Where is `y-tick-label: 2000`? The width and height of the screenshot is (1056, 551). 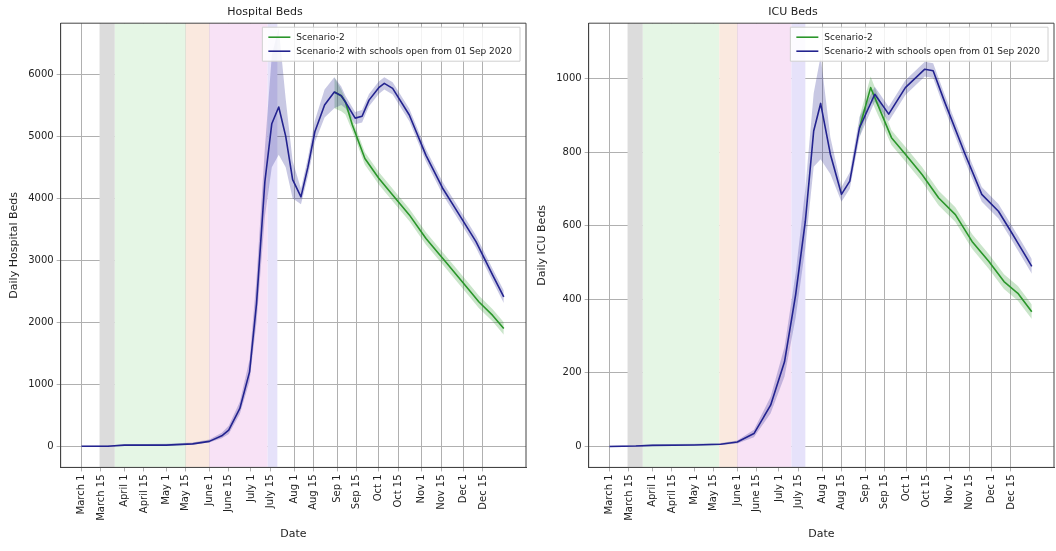 y-tick-label: 2000 is located at coordinates (41, 321).